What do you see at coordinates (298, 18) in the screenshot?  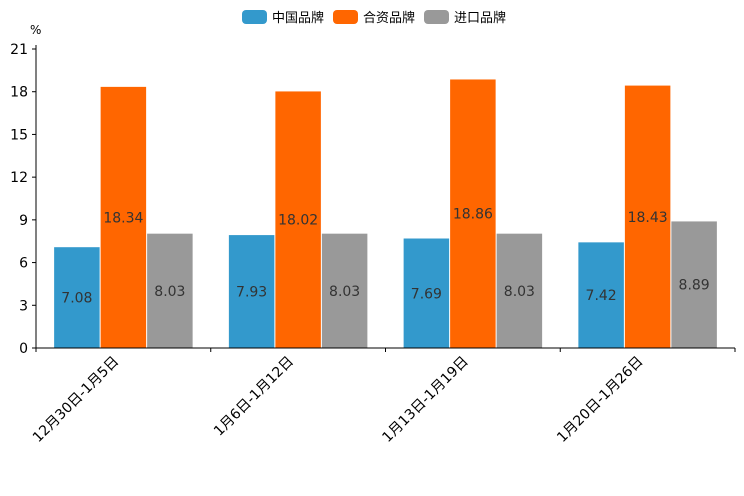 I see `legend-label: 中国品牌` at bounding box center [298, 18].